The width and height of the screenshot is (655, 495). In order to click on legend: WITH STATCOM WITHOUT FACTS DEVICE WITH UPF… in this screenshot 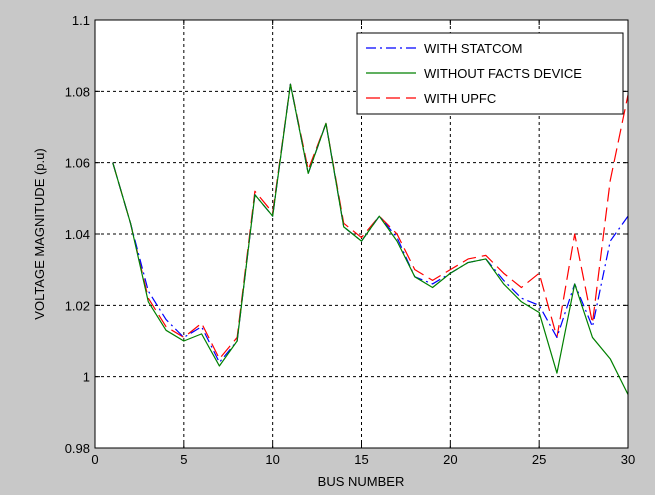, I will do `click(490, 73)`.